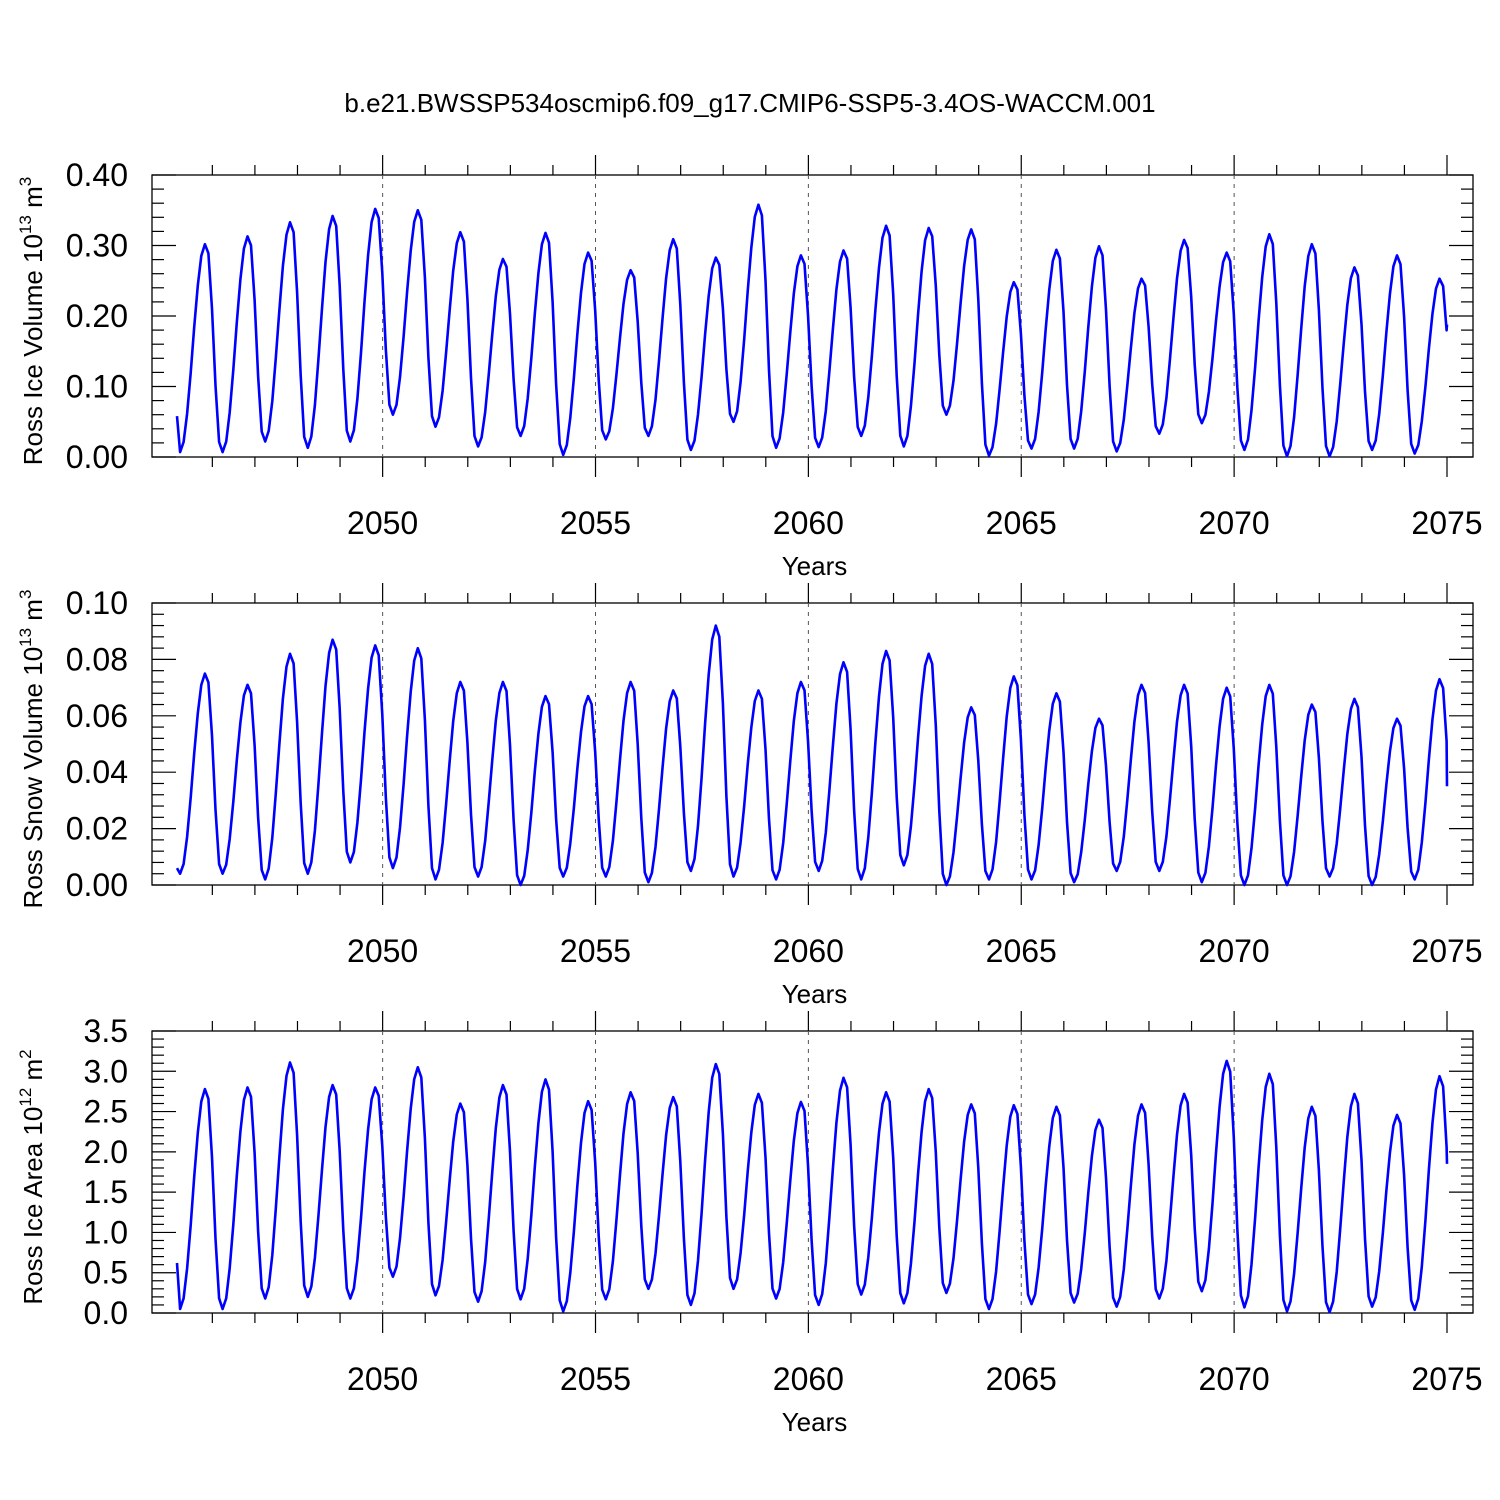 The image size is (1500, 1500). I want to click on y-tick-label: 0.30, so click(97, 246).